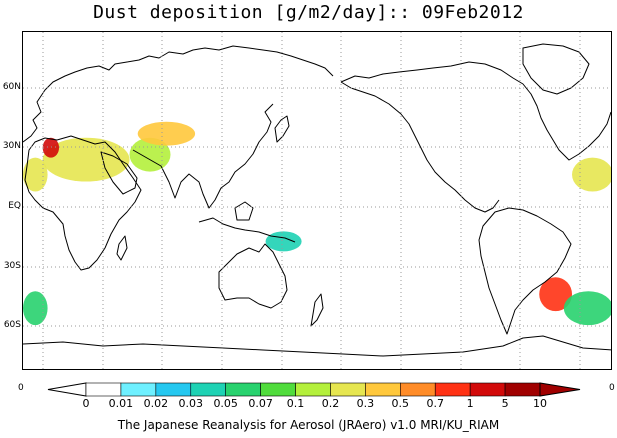 The height and width of the screenshot is (438, 617). What do you see at coordinates (156, 403) in the screenshot?
I see `colorbar-tick-2: 0.02` at bounding box center [156, 403].